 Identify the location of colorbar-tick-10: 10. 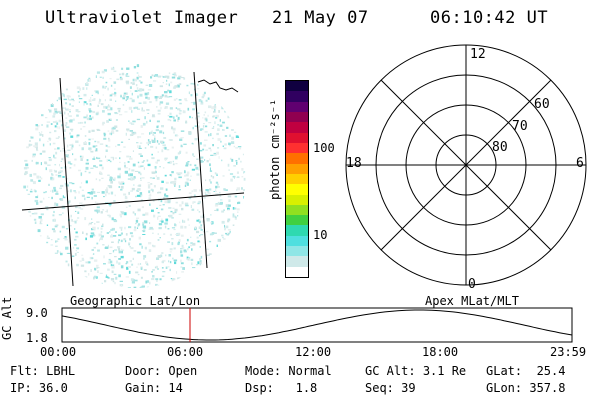
(320, 235).